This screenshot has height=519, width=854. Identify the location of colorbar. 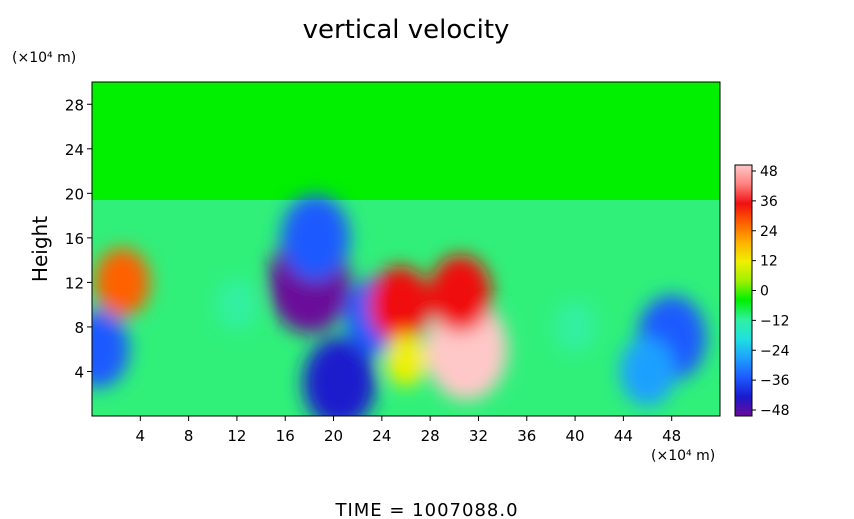
(743, 290).